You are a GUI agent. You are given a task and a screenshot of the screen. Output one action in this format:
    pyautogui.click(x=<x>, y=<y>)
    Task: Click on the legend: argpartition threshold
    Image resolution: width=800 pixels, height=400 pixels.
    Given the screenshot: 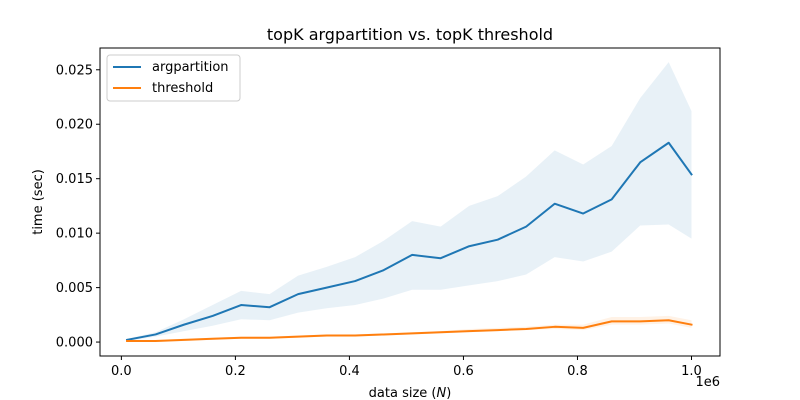 What is the action you would take?
    pyautogui.click(x=173, y=78)
    